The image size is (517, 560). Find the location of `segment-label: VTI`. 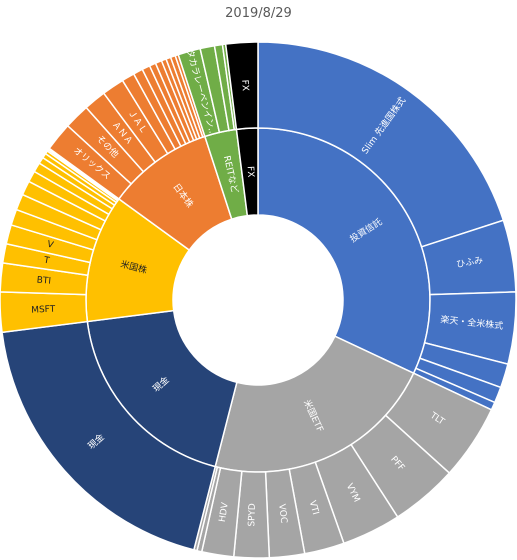

segment-label: VTI is located at coordinates (313, 508).